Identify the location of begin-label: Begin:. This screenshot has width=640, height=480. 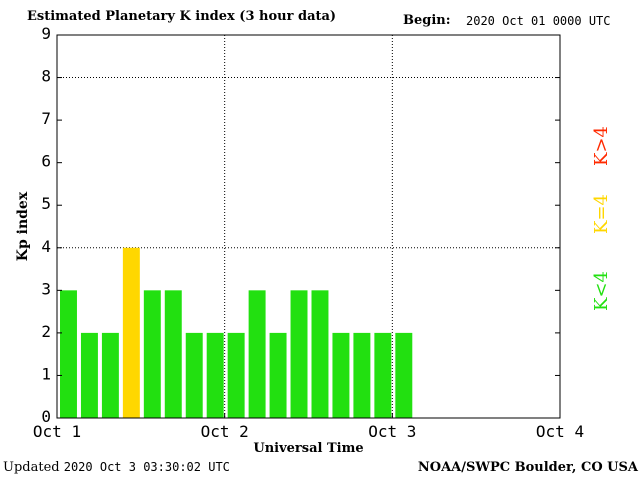
(427, 20).